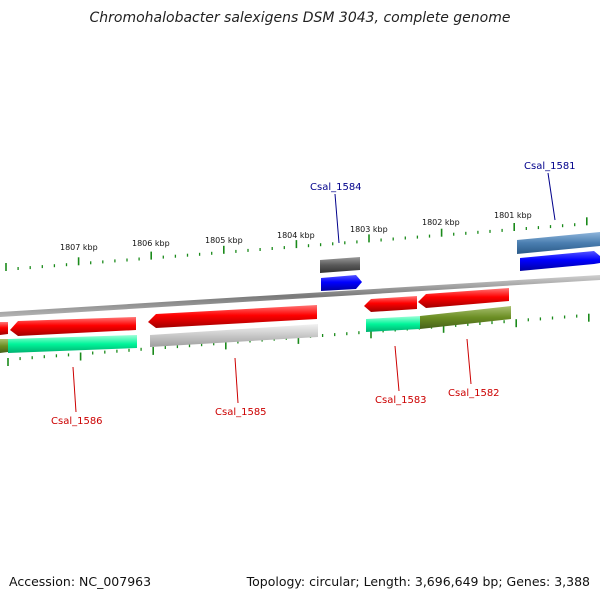 The image size is (600, 600). What do you see at coordinates (79, 247) in the screenshot?
I see `kbp-label-1807: 1807 kbp` at bounding box center [79, 247].